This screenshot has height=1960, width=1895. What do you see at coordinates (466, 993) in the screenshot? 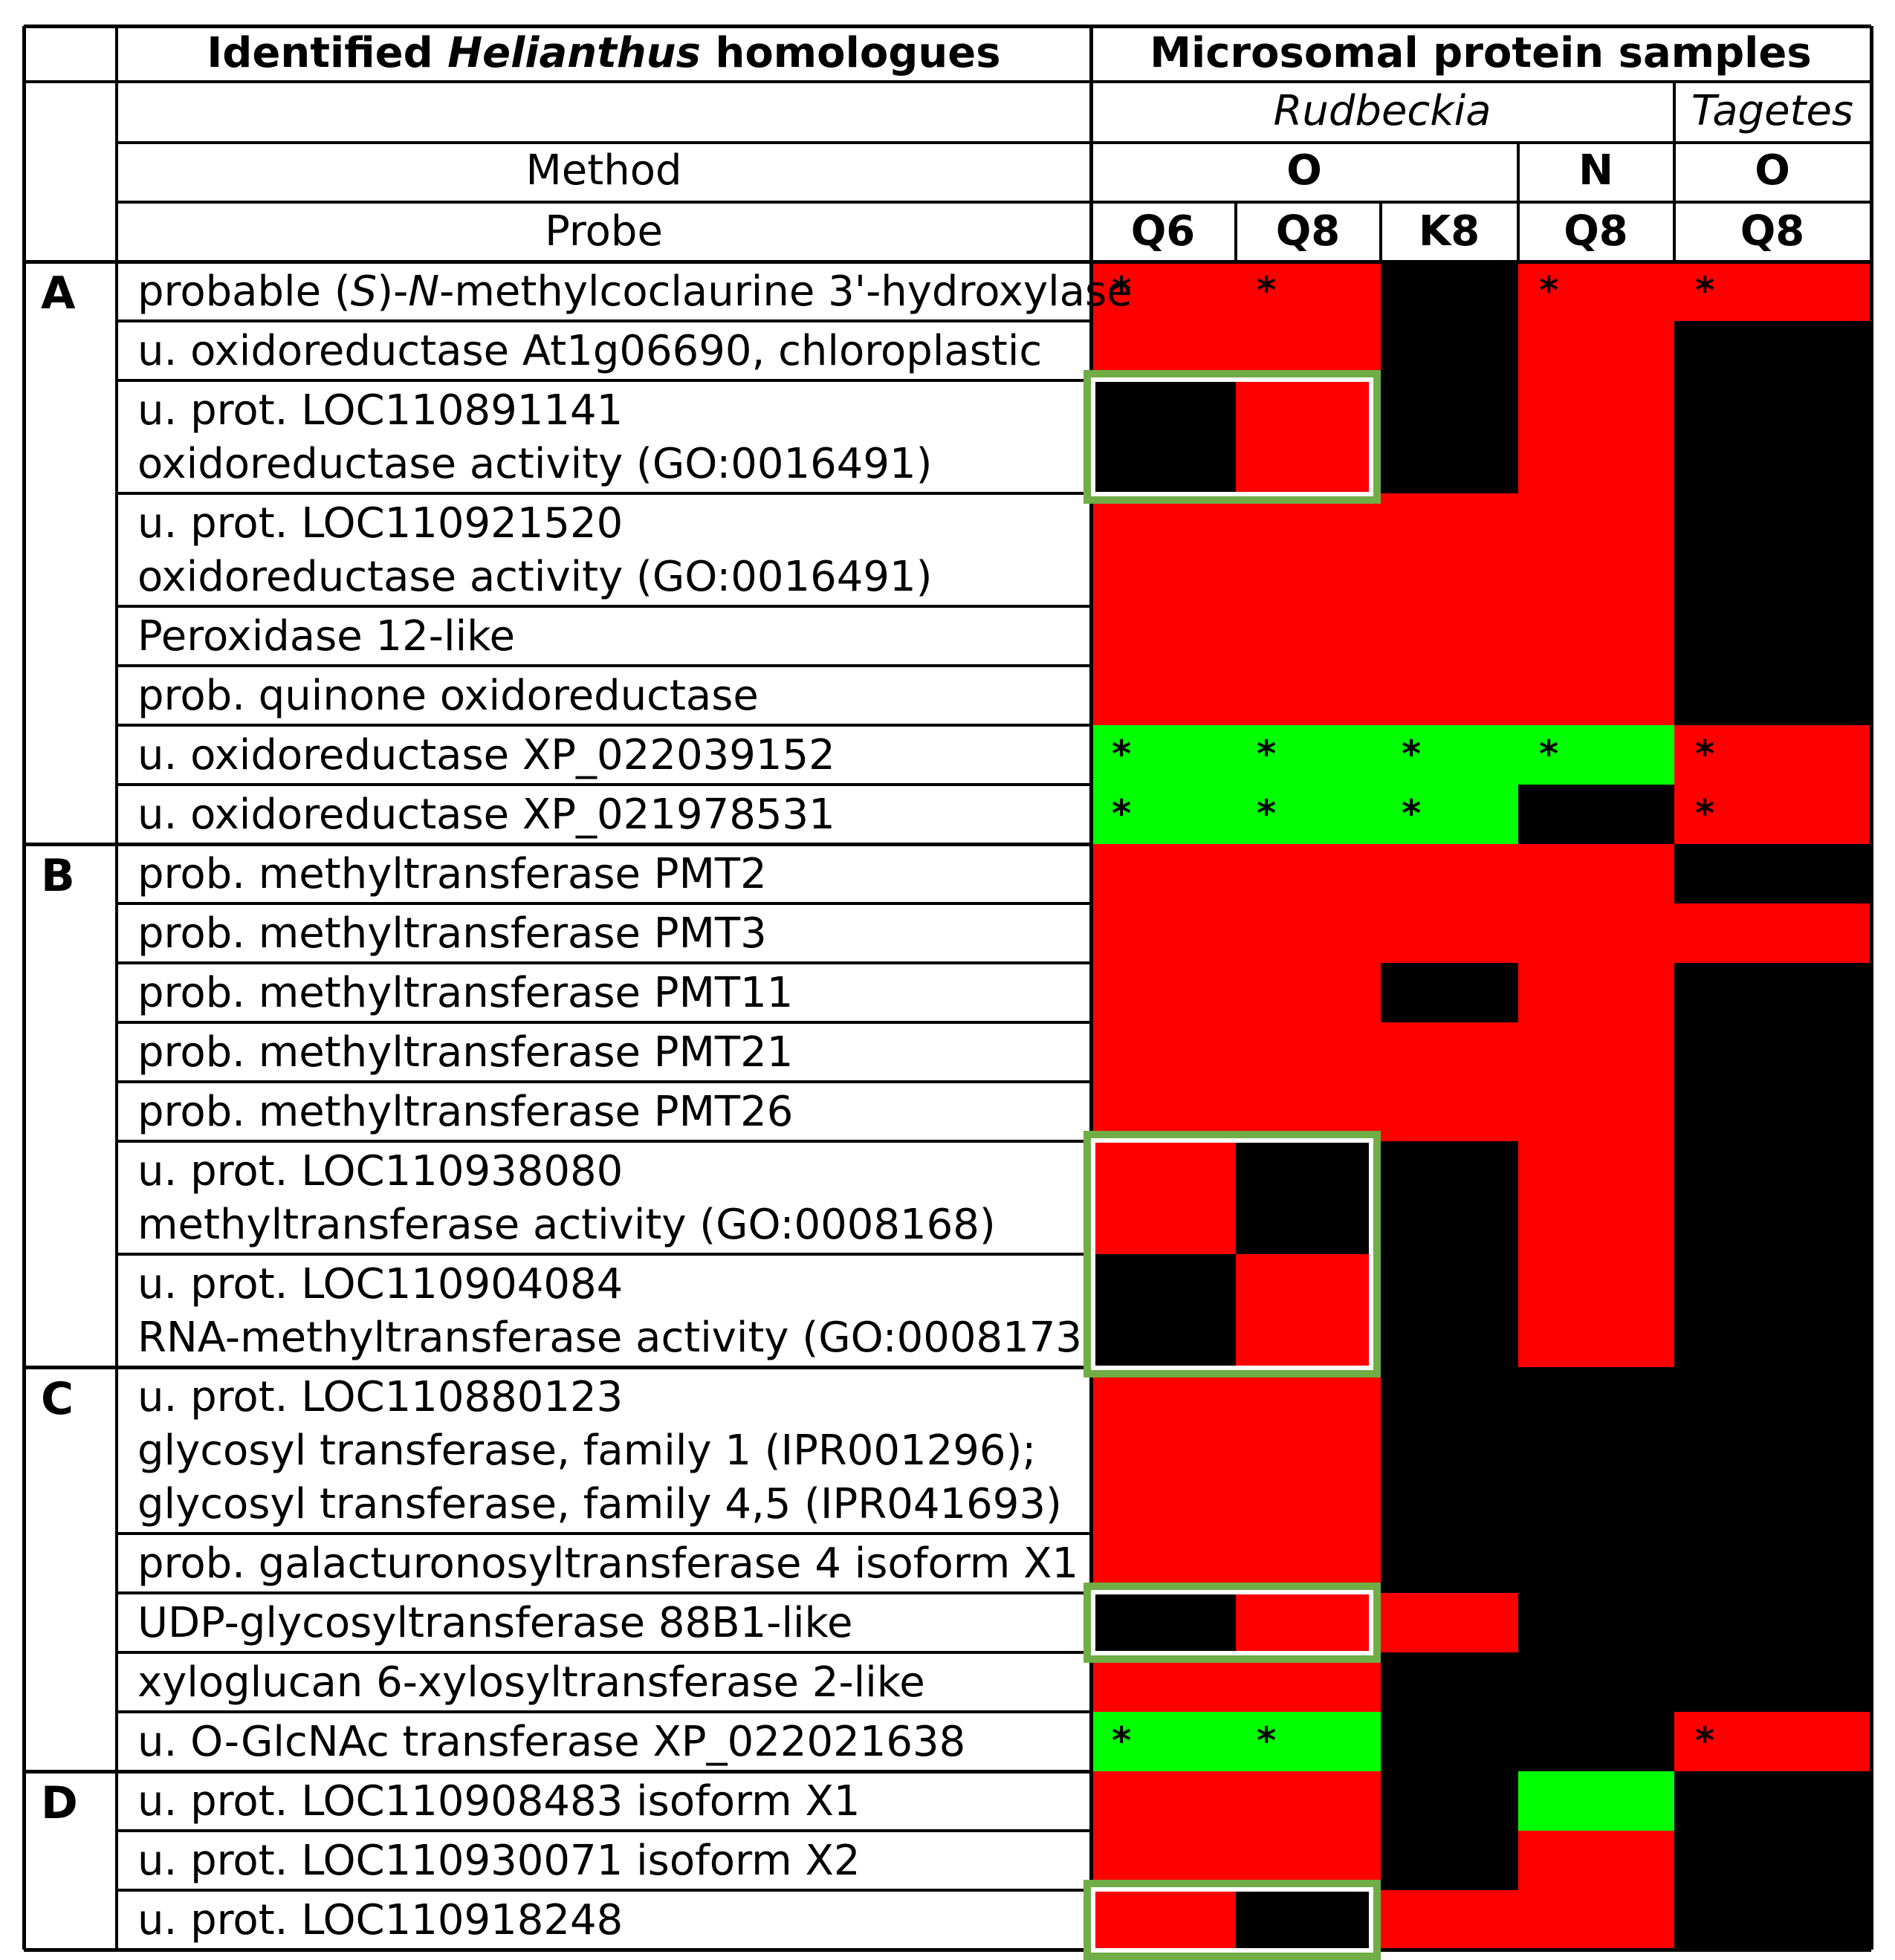
I see `row-label: prob. methyltransferase PMT11` at bounding box center [466, 993].